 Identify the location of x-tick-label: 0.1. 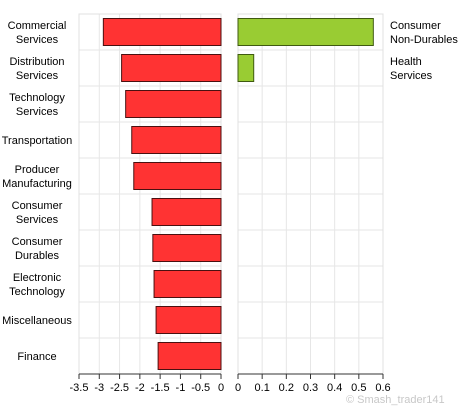
(262, 388).